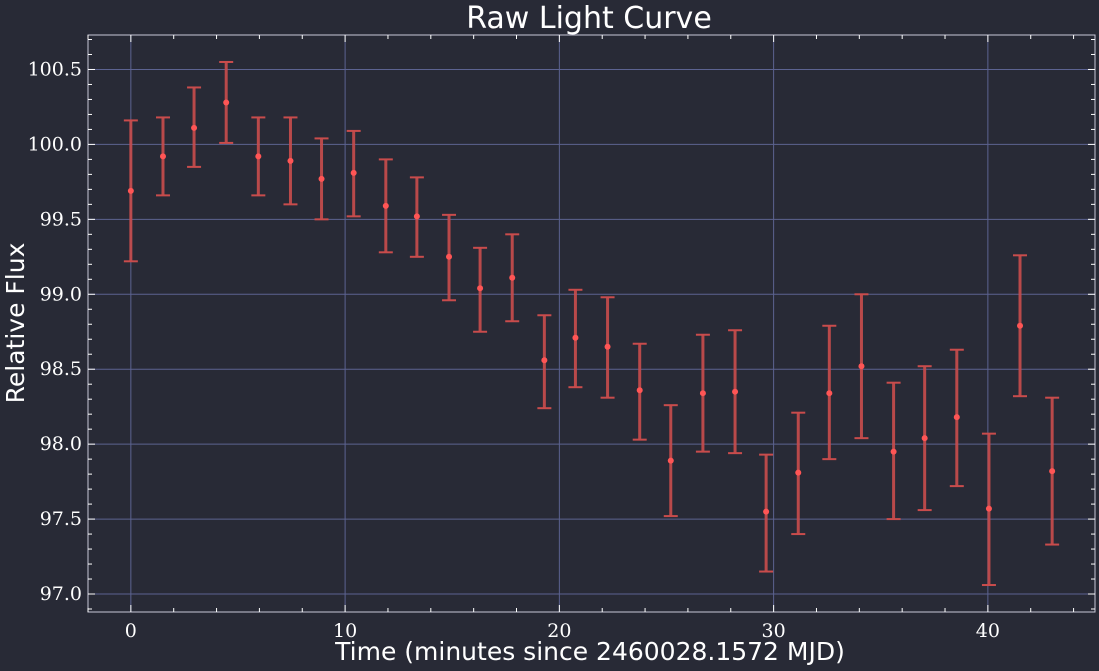  I want to click on x-axis-label: Time (minutes since 2460028.1572 MJD), so click(589, 651).